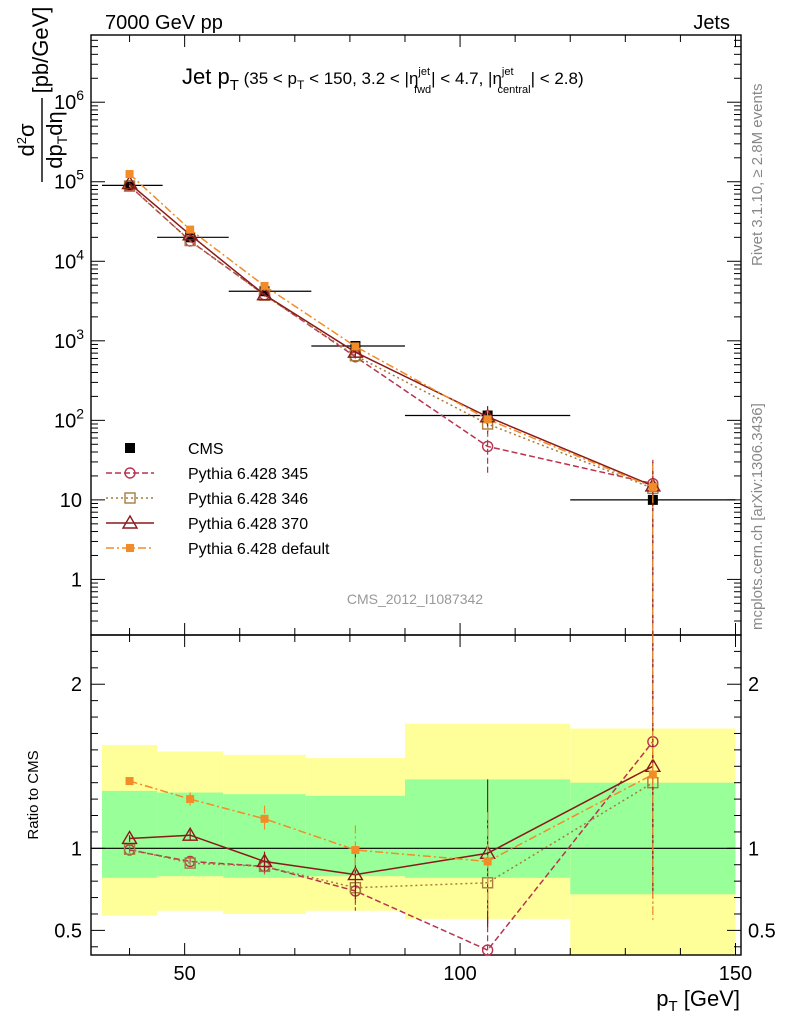 Image resolution: width=786 pixels, height=1024 pixels. I want to click on x-tick-label: 100, so click(459, 974).